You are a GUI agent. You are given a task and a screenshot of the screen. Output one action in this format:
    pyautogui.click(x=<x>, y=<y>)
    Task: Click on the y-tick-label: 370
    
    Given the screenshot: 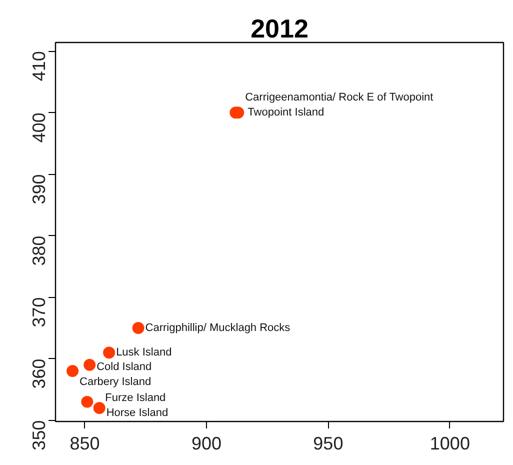 What is the action you would take?
    pyautogui.click(x=39, y=312)
    